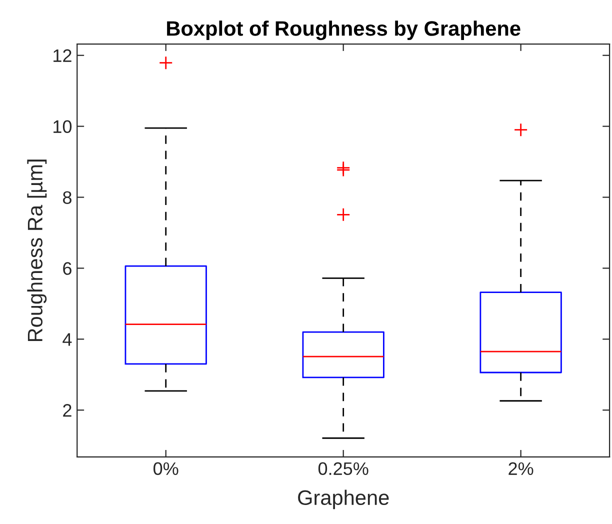 The width and height of the screenshot is (612, 524). Describe the element at coordinates (343, 30) in the screenshot. I see `chart-title: Boxplot of Roughness by Graphene` at that location.